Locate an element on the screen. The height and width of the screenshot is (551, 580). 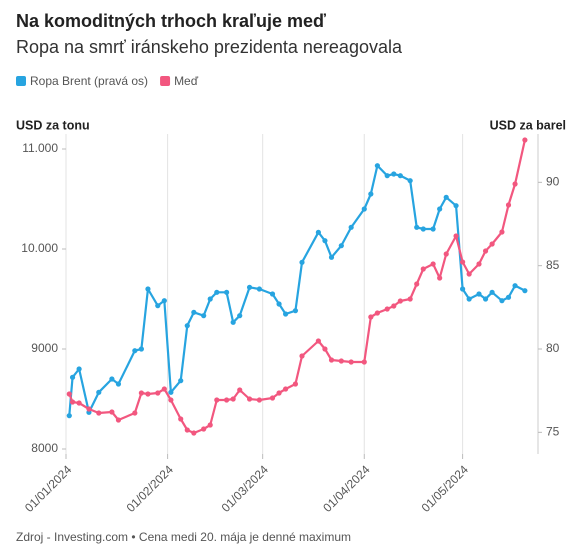
y2-tick-label: 90 is located at coordinates (553, 182).